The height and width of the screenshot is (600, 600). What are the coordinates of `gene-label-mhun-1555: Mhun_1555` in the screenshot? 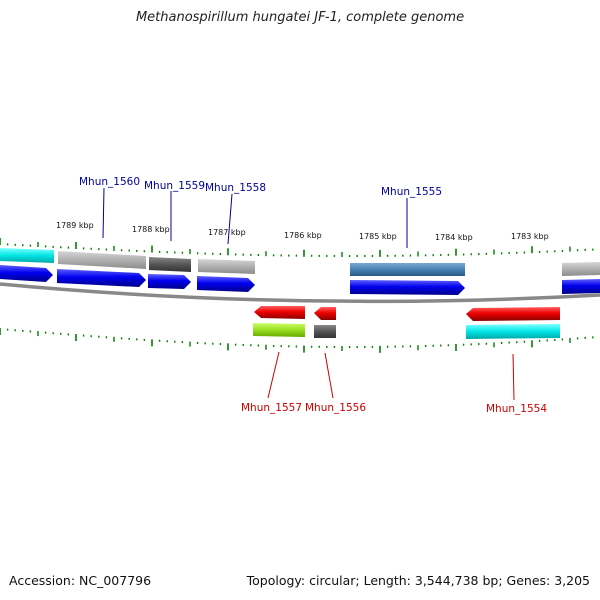 It's located at (411, 192).